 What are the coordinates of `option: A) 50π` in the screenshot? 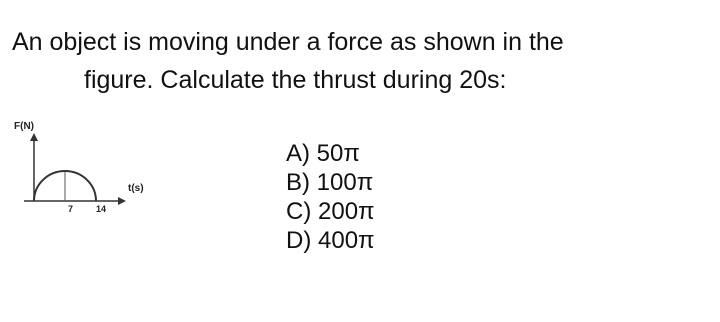 It's located at (323, 153).